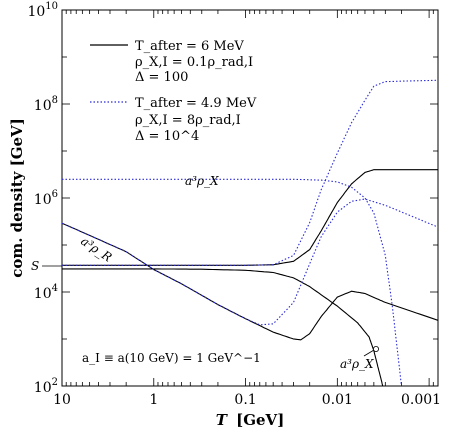  Describe the element at coordinates (369, 353) in the screenshot. I see `leader-a3rhox-lower` at that location.